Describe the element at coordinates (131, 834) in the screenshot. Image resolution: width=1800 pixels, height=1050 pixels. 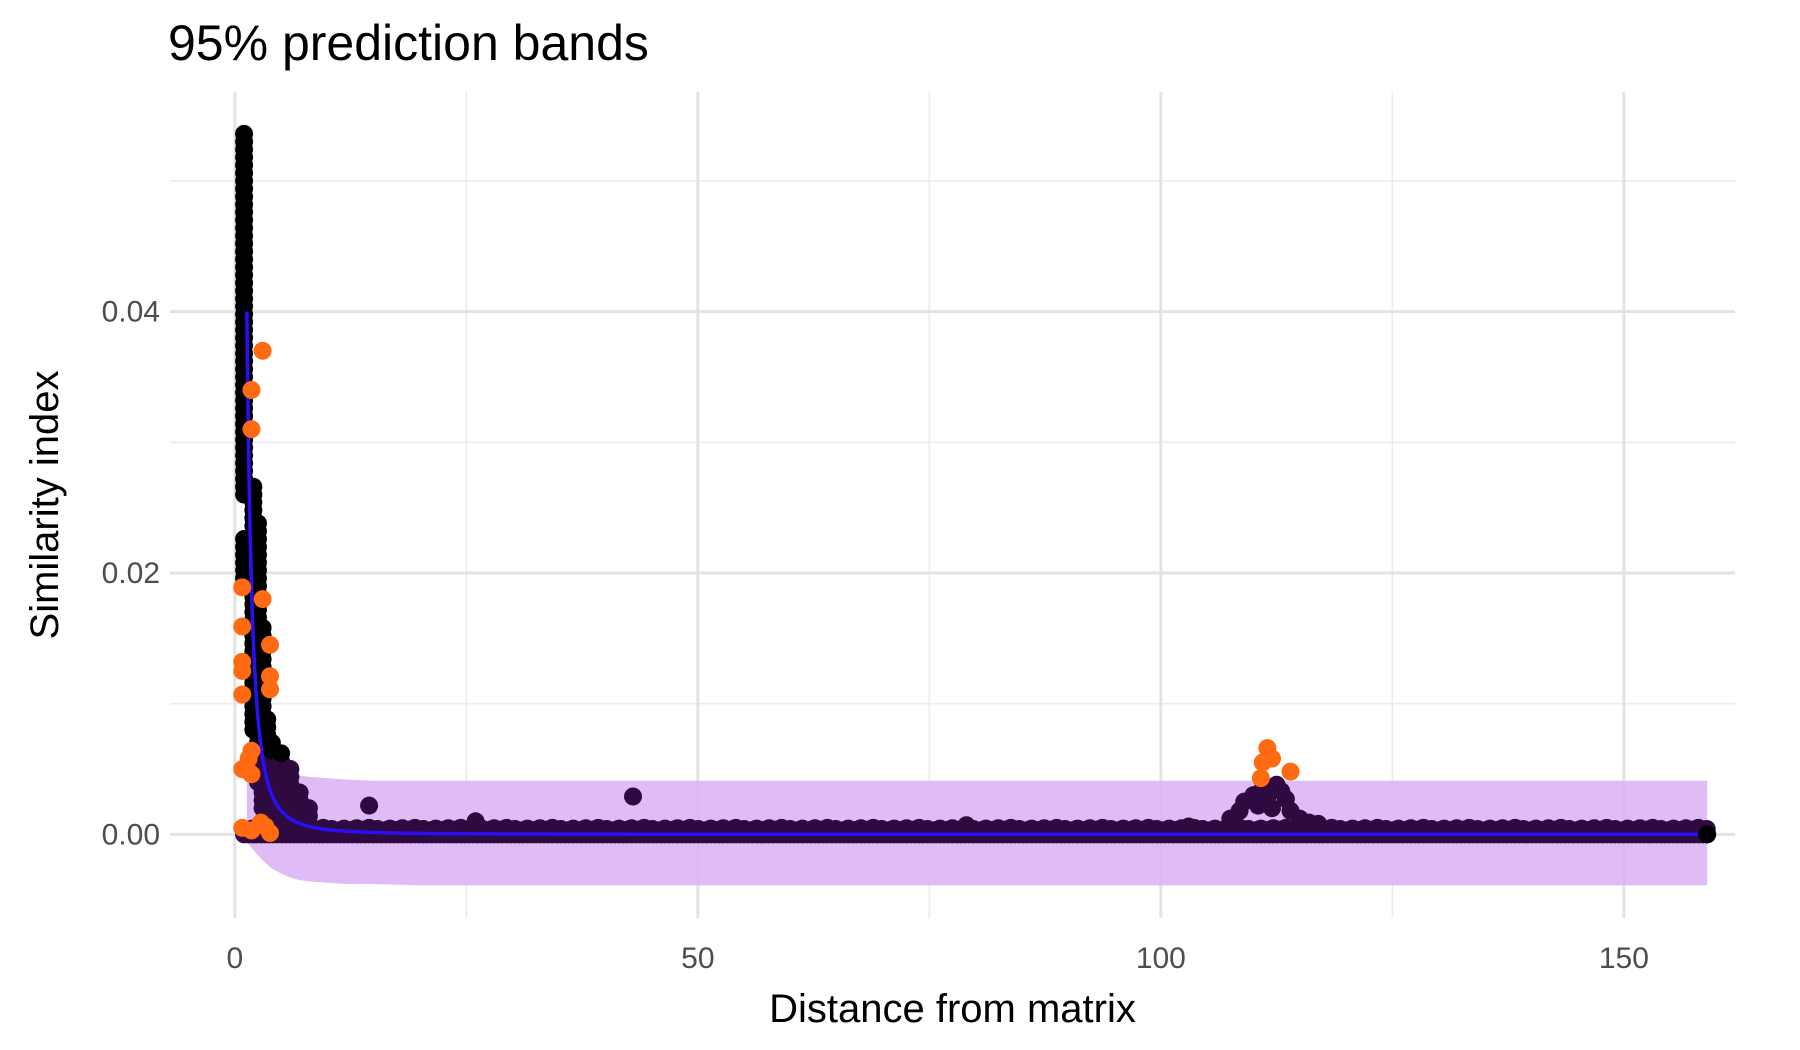
I see `y-tick-label: 0.00` at that location.